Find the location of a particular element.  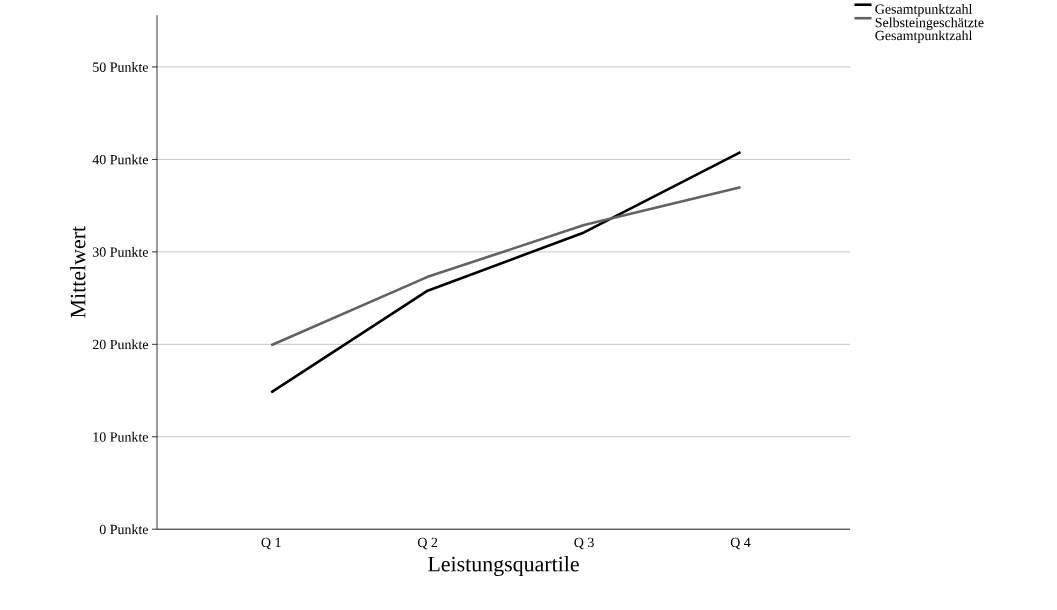

x-tick-label: Q 3 is located at coordinates (584, 543).